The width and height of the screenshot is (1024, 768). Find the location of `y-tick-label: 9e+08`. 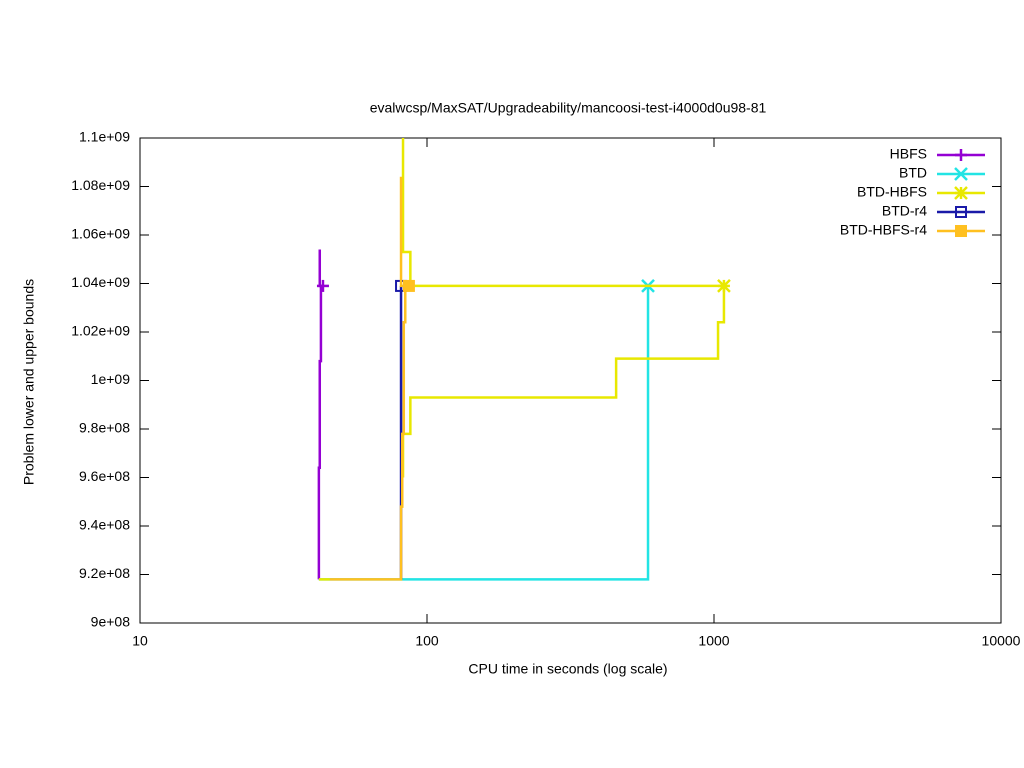

y-tick-label: 9e+08 is located at coordinates (111, 622).